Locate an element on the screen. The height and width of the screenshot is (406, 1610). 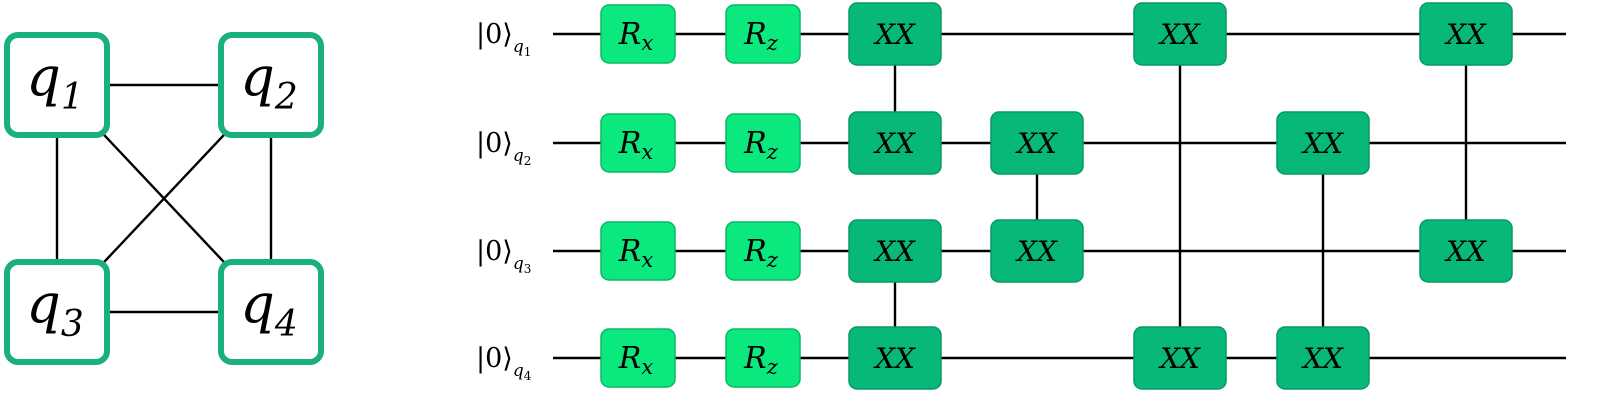
qubit-label: |0⟩q1 is located at coordinates (503, 39).